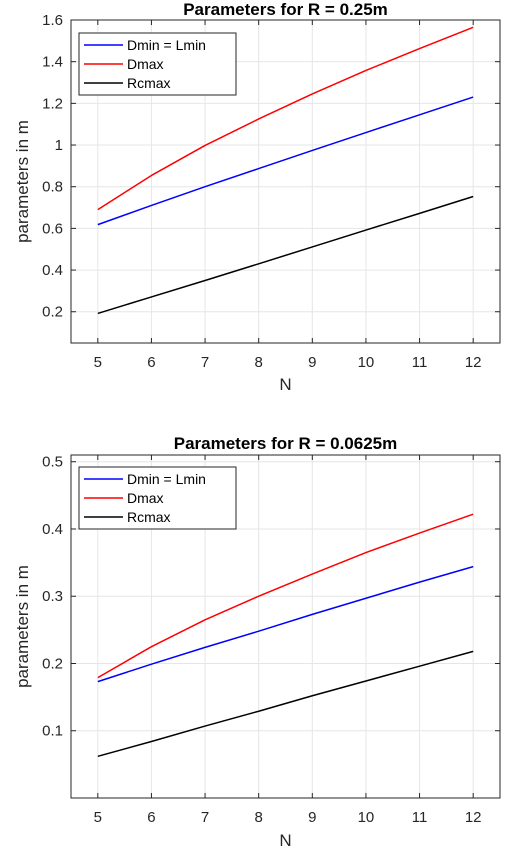  I want to click on chart-1-title: Parameters for R = 0.25m, so click(285, 9).